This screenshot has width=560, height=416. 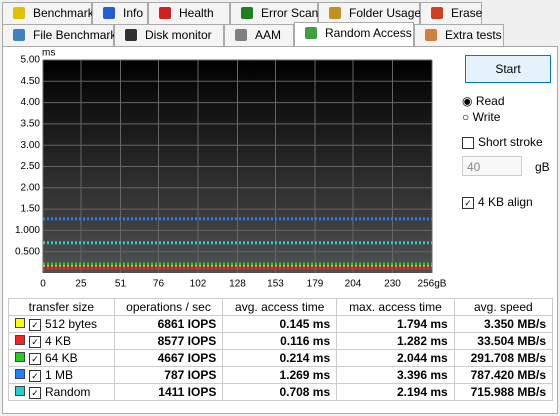 I want to click on y-tick-label: 3.50, so click(x=31, y=124).